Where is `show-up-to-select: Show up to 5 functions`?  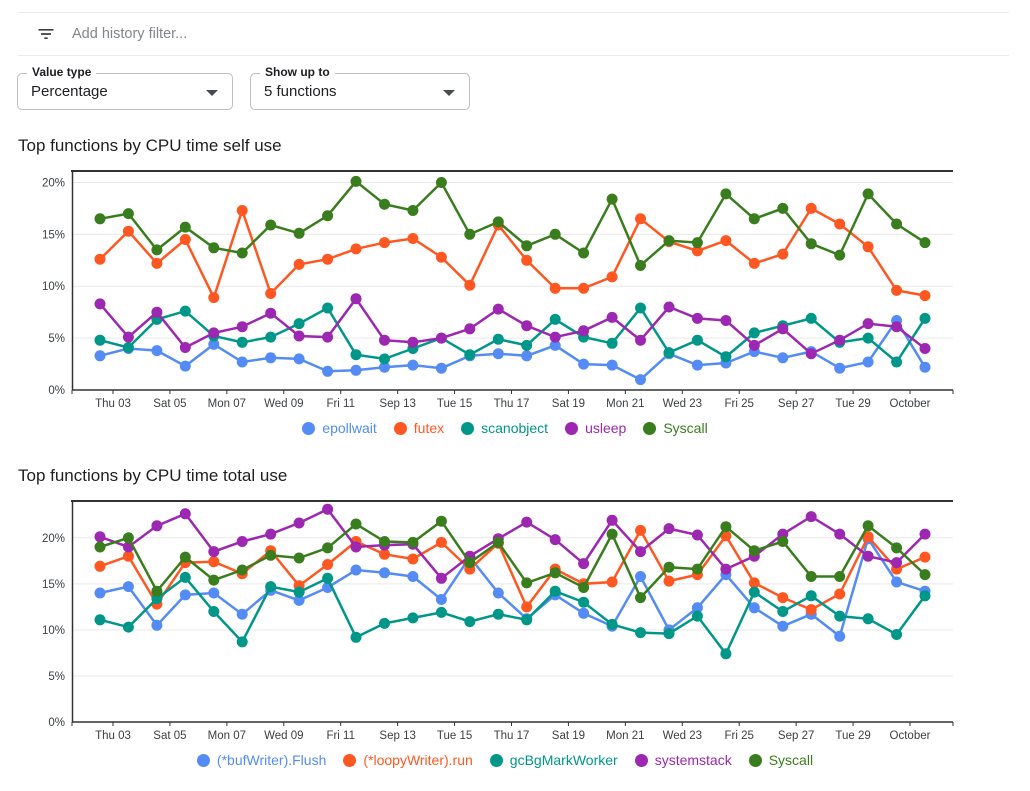
show-up-to-select: Show up to 5 functions is located at coordinates (360, 87).